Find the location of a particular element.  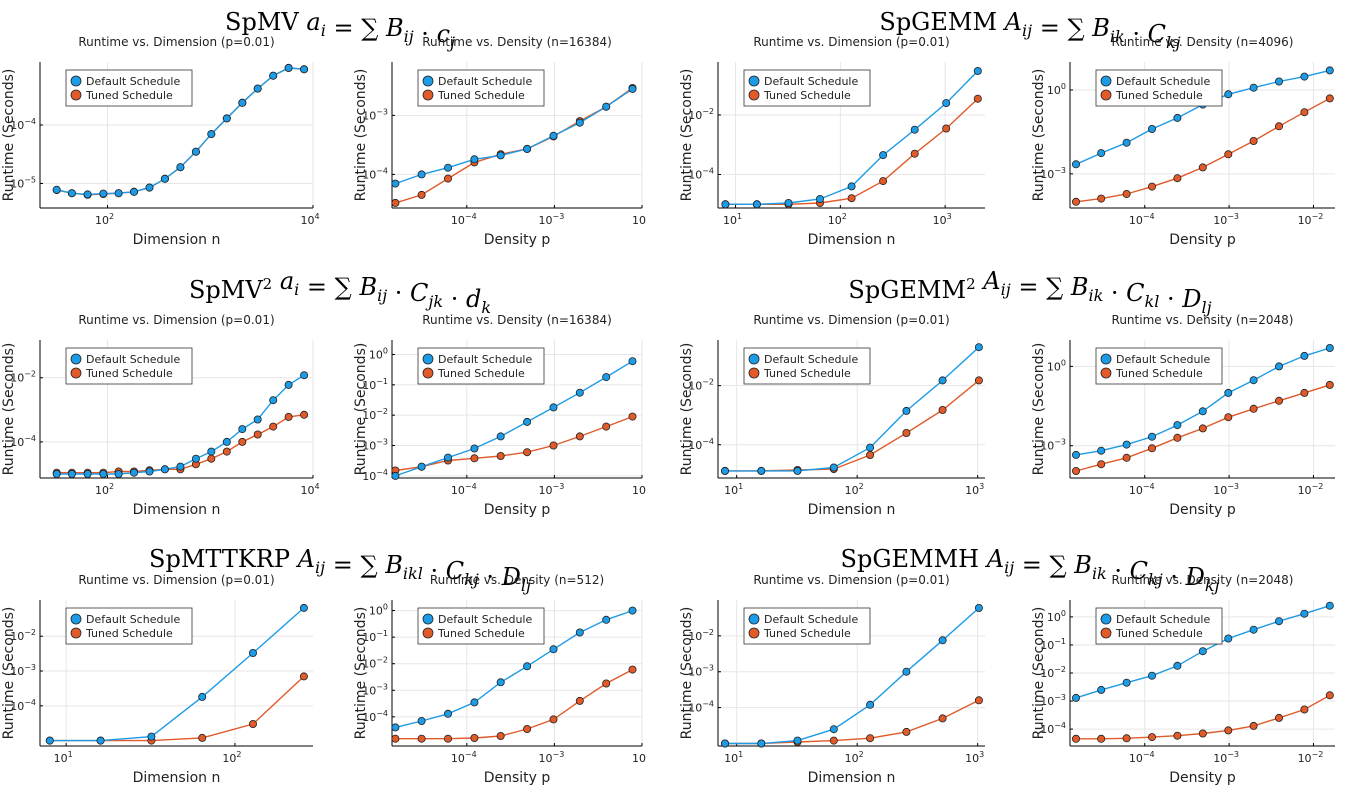

tick-exponent: 1 is located at coordinates (740, 486).